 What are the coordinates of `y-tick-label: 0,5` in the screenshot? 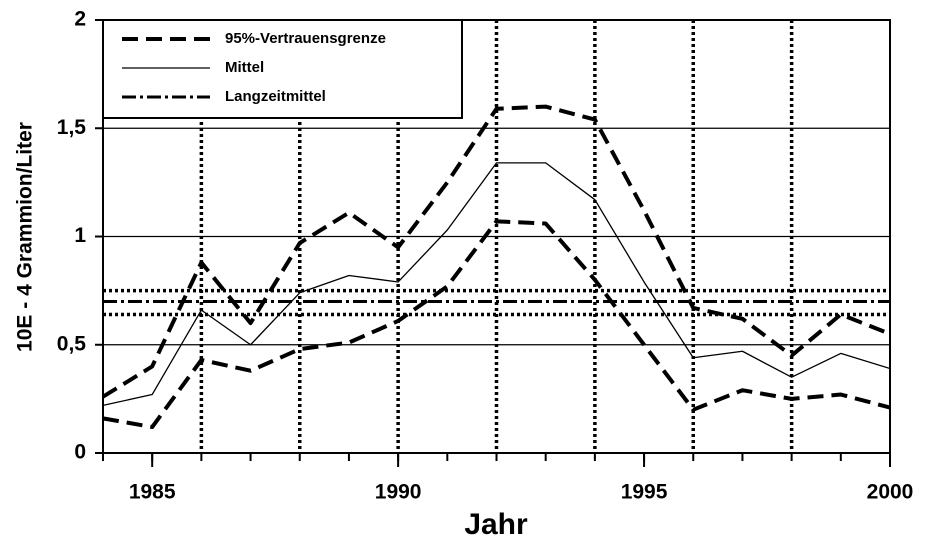 It's located at (72, 343).